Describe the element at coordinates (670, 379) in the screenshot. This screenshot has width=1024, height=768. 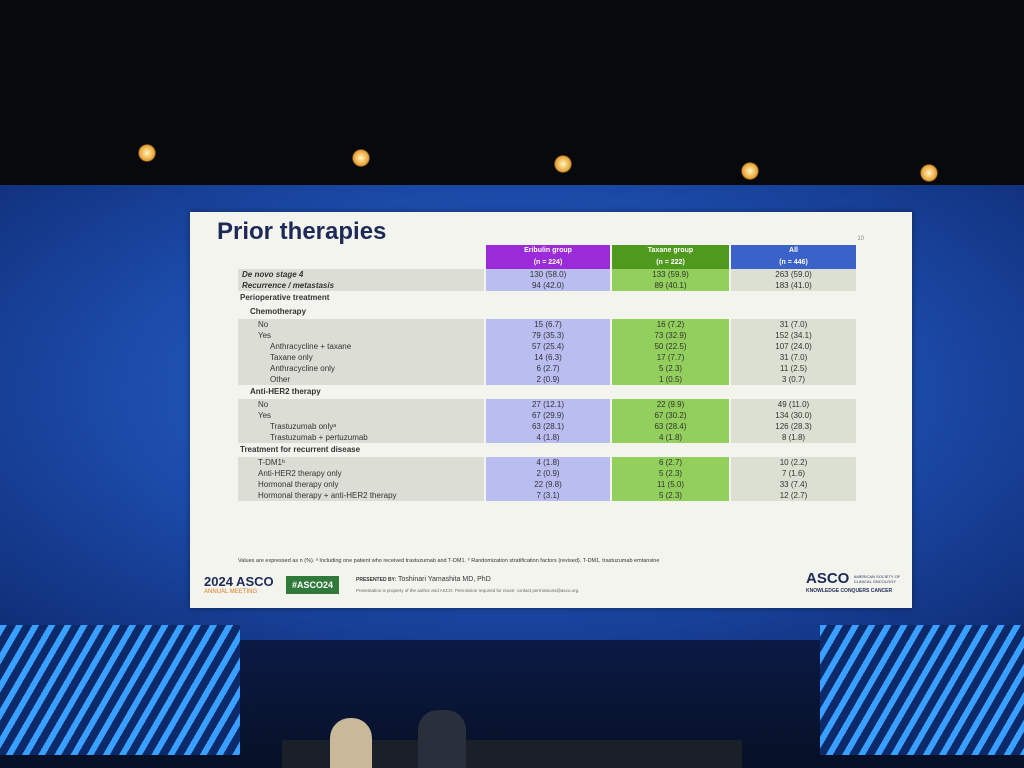
I see `cell-value: 1 (0.5)` at that location.